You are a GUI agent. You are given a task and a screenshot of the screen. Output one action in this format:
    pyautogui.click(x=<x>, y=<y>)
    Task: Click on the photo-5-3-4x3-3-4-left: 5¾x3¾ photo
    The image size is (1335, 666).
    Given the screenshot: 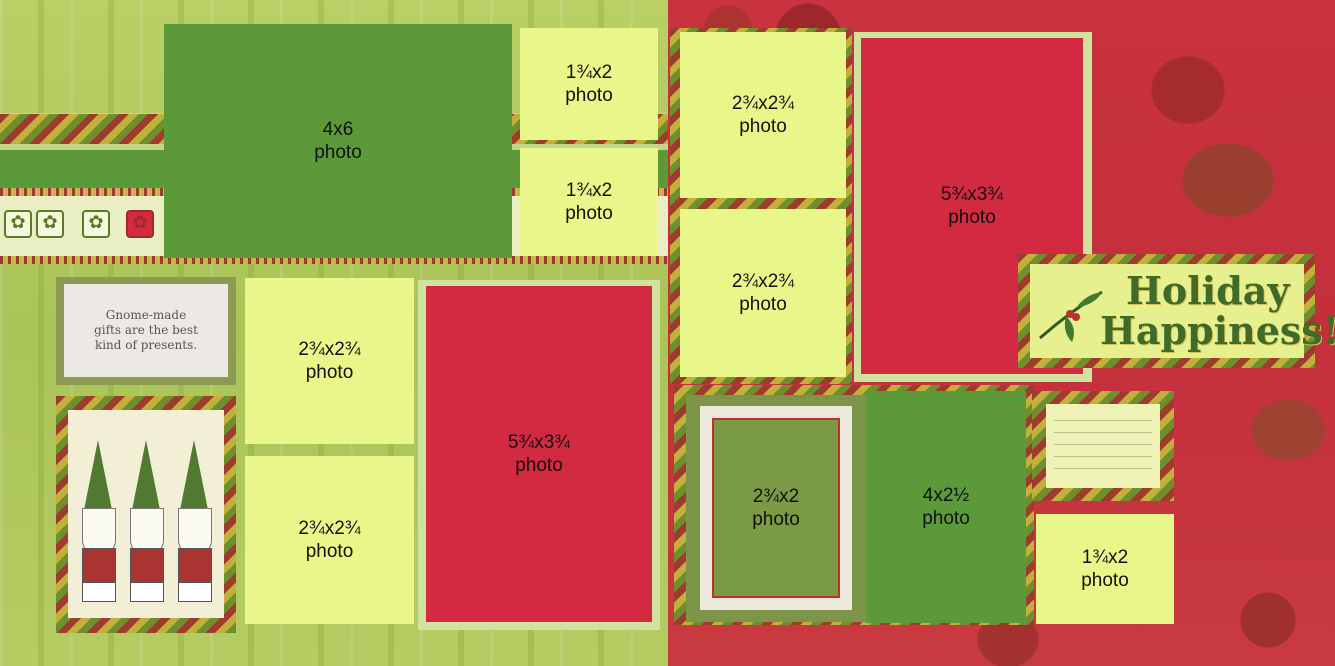 What is the action you would take?
    pyautogui.click(x=539, y=454)
    